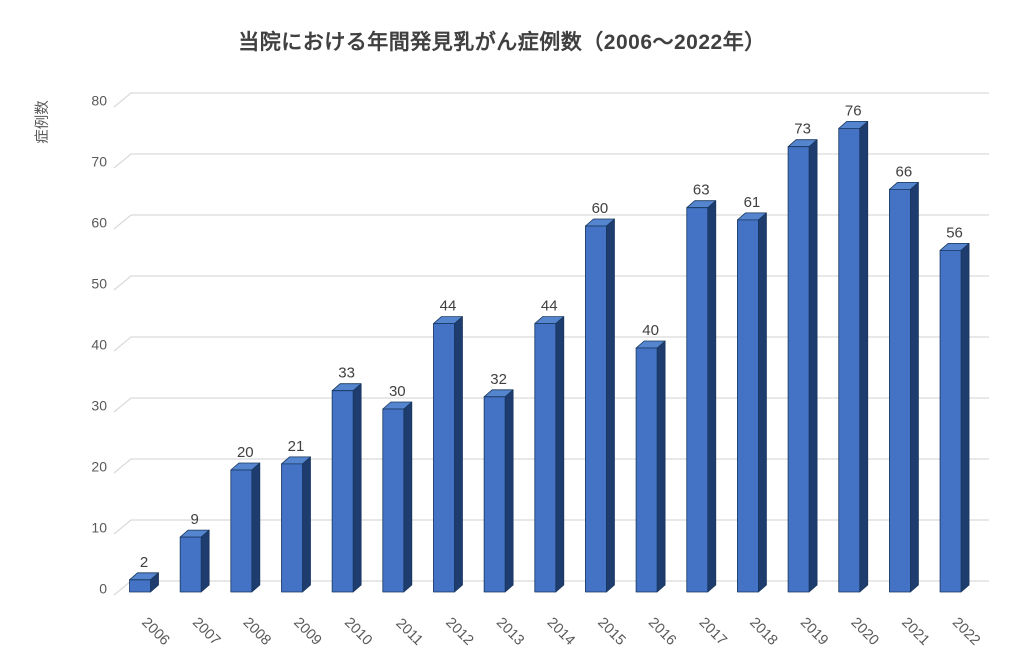 This screenshot has height=664, width=1024. Describe the element at coordinates (42, 122) in the screenshot. I see `y-axis-title: 症例数` at that location.